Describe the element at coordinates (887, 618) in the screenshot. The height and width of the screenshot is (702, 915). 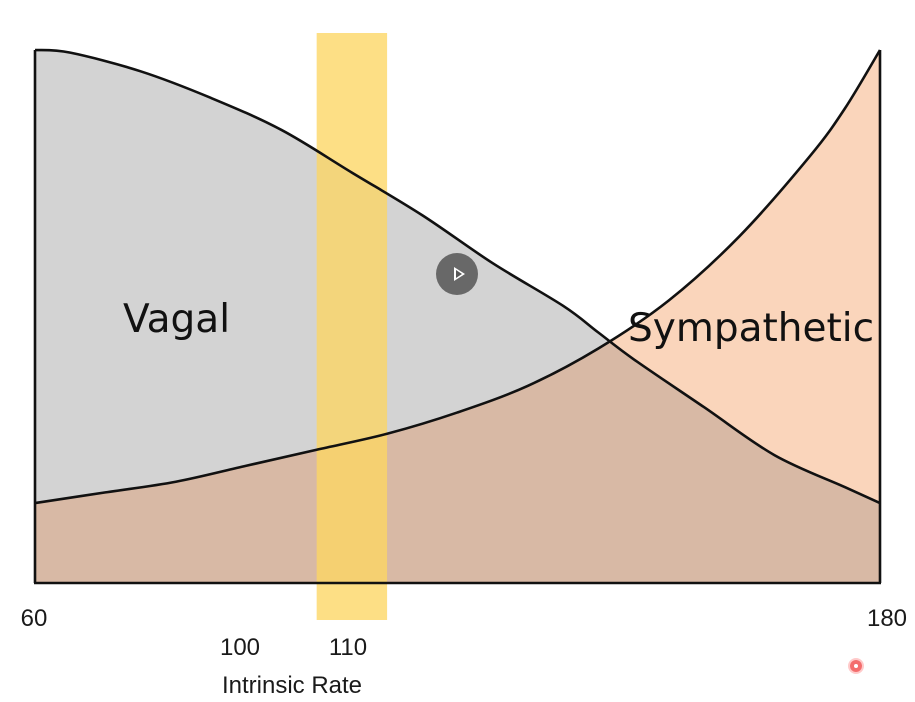
I see `x-tick-180: 180` at that location.